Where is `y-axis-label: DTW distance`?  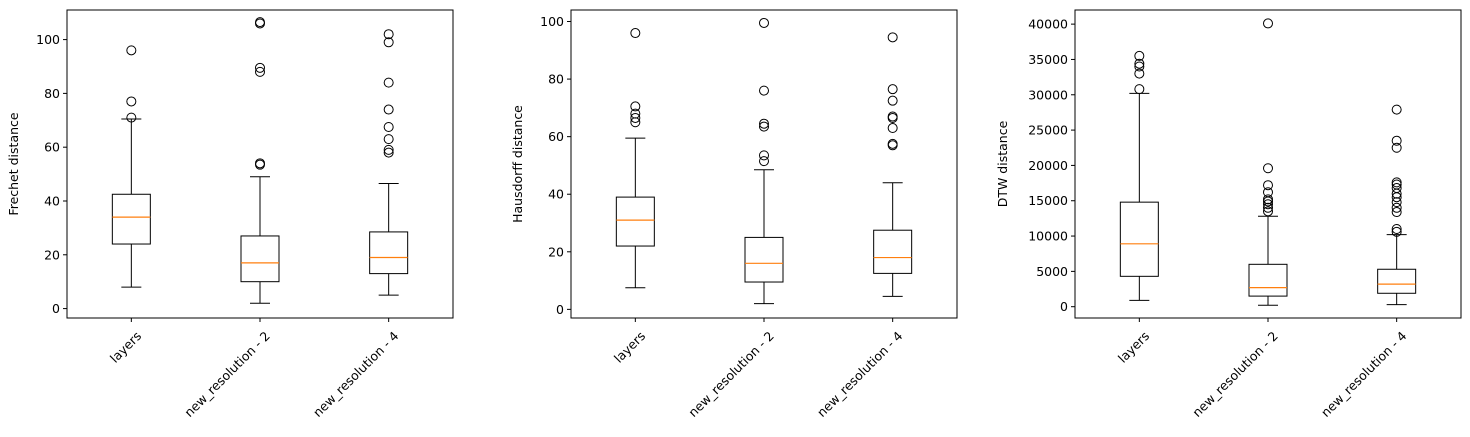
y-axis-label: DTW distance is located at coordinates (1002, 163).